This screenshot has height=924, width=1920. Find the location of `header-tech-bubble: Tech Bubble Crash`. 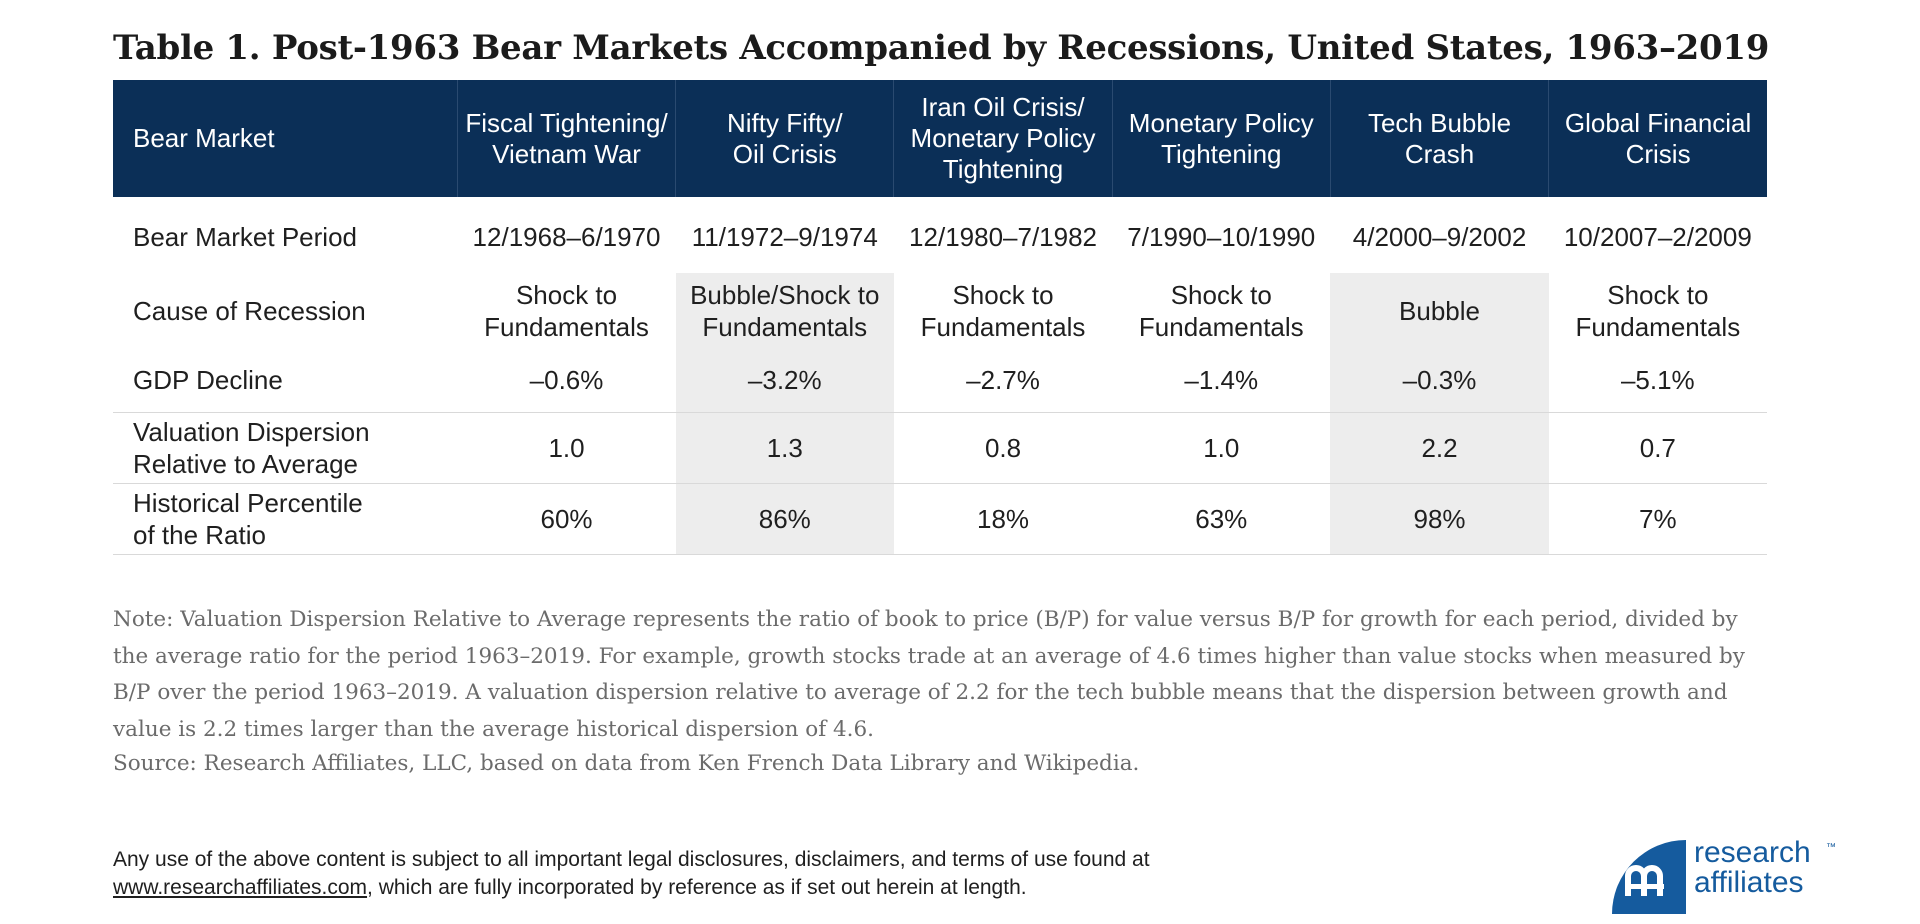

header-tech-bubble: Tech Bubble Crash is located at coordinates (1439, 138).